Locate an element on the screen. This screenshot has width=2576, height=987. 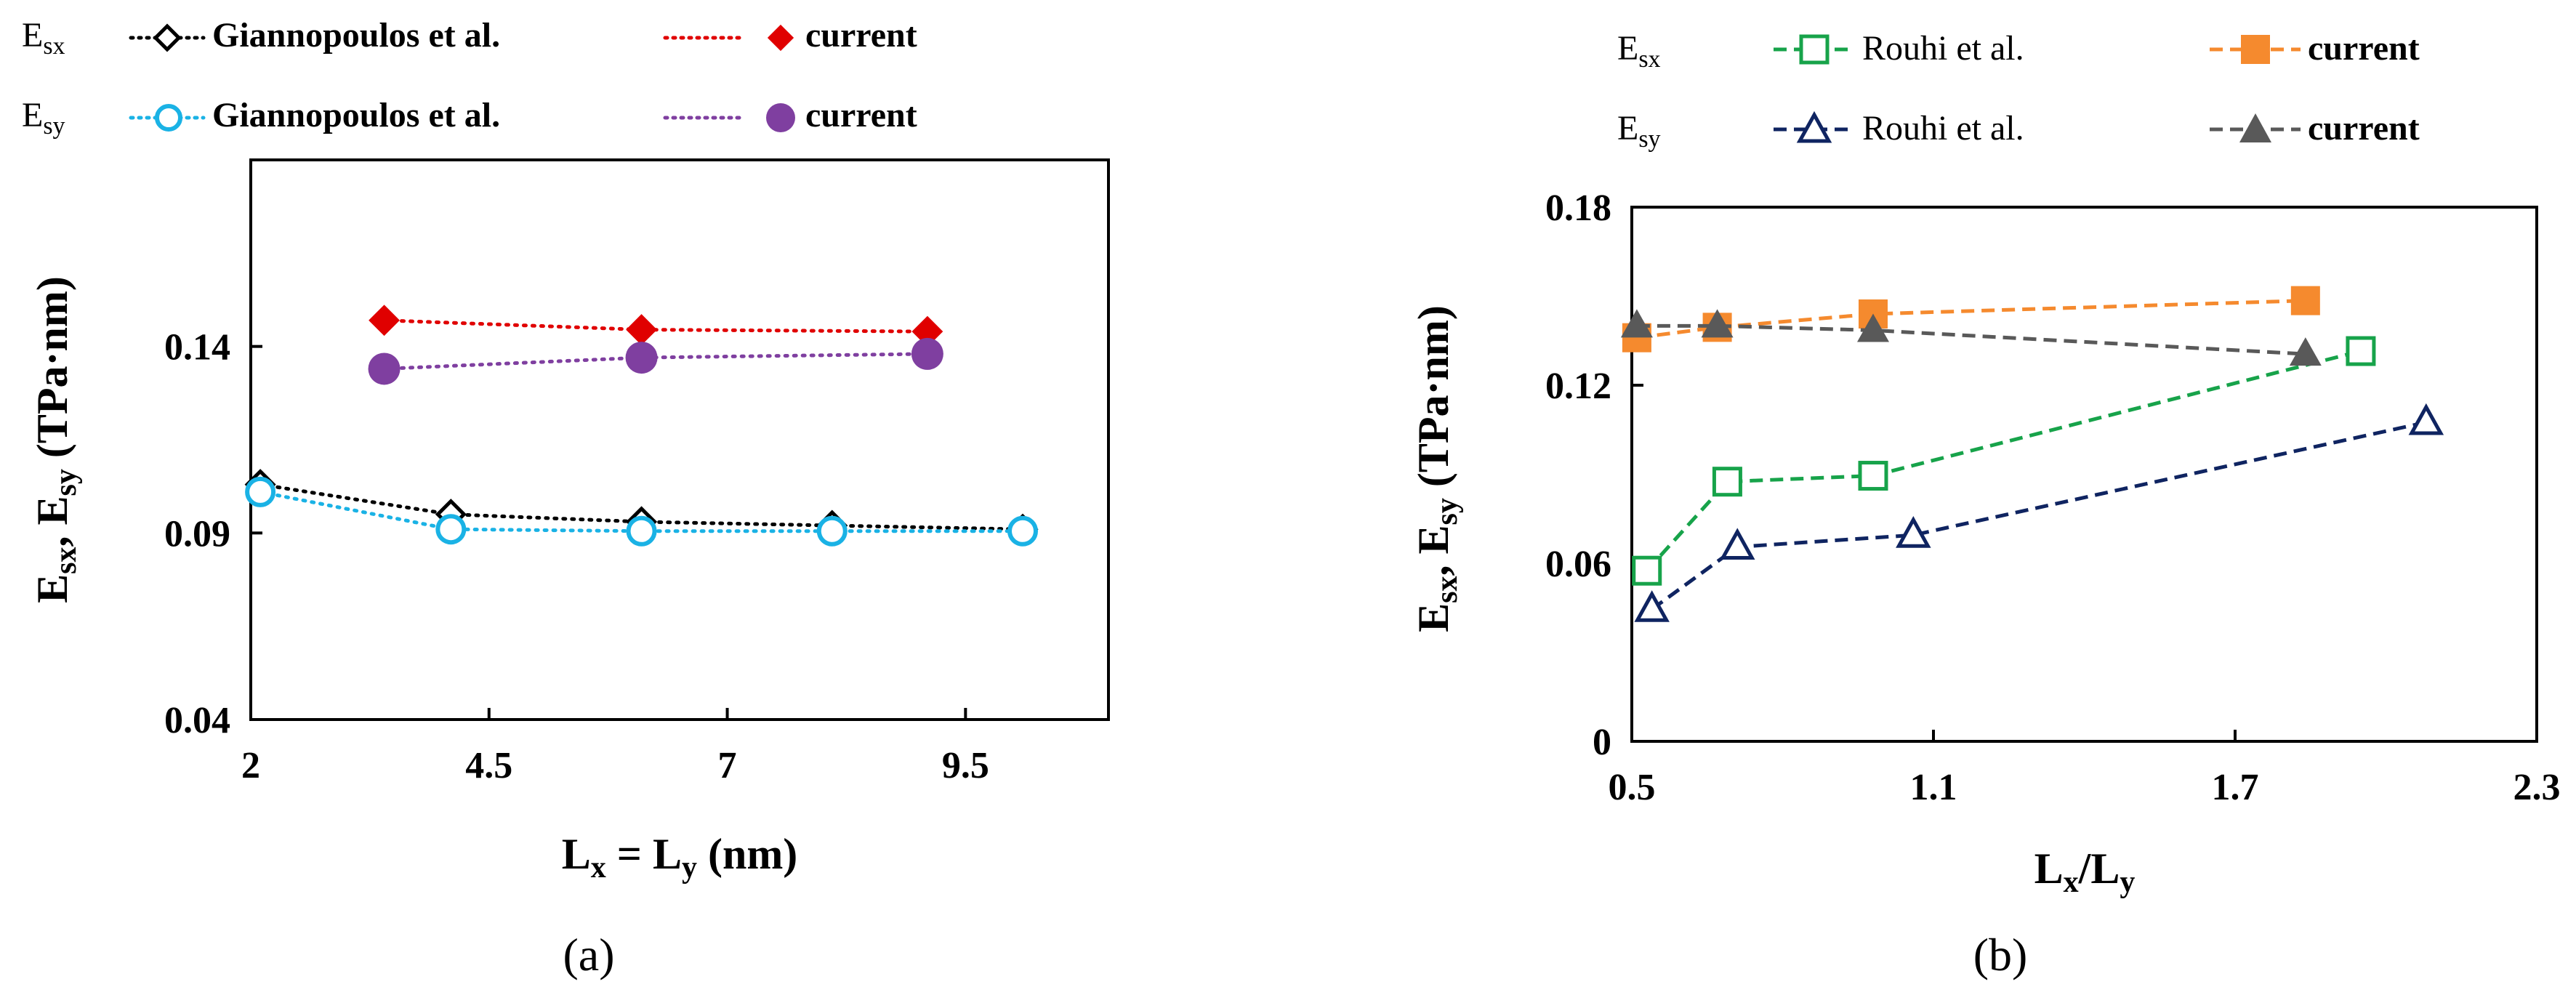
legend-b-marker-square-open-icon is located at coordinates (1814, 49).